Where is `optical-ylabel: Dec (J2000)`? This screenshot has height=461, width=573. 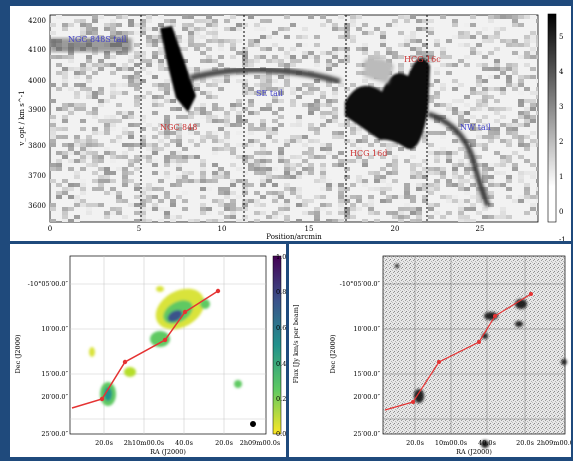
optical-ylabel: Dec (J2000) is located at coordinates (333, 353).